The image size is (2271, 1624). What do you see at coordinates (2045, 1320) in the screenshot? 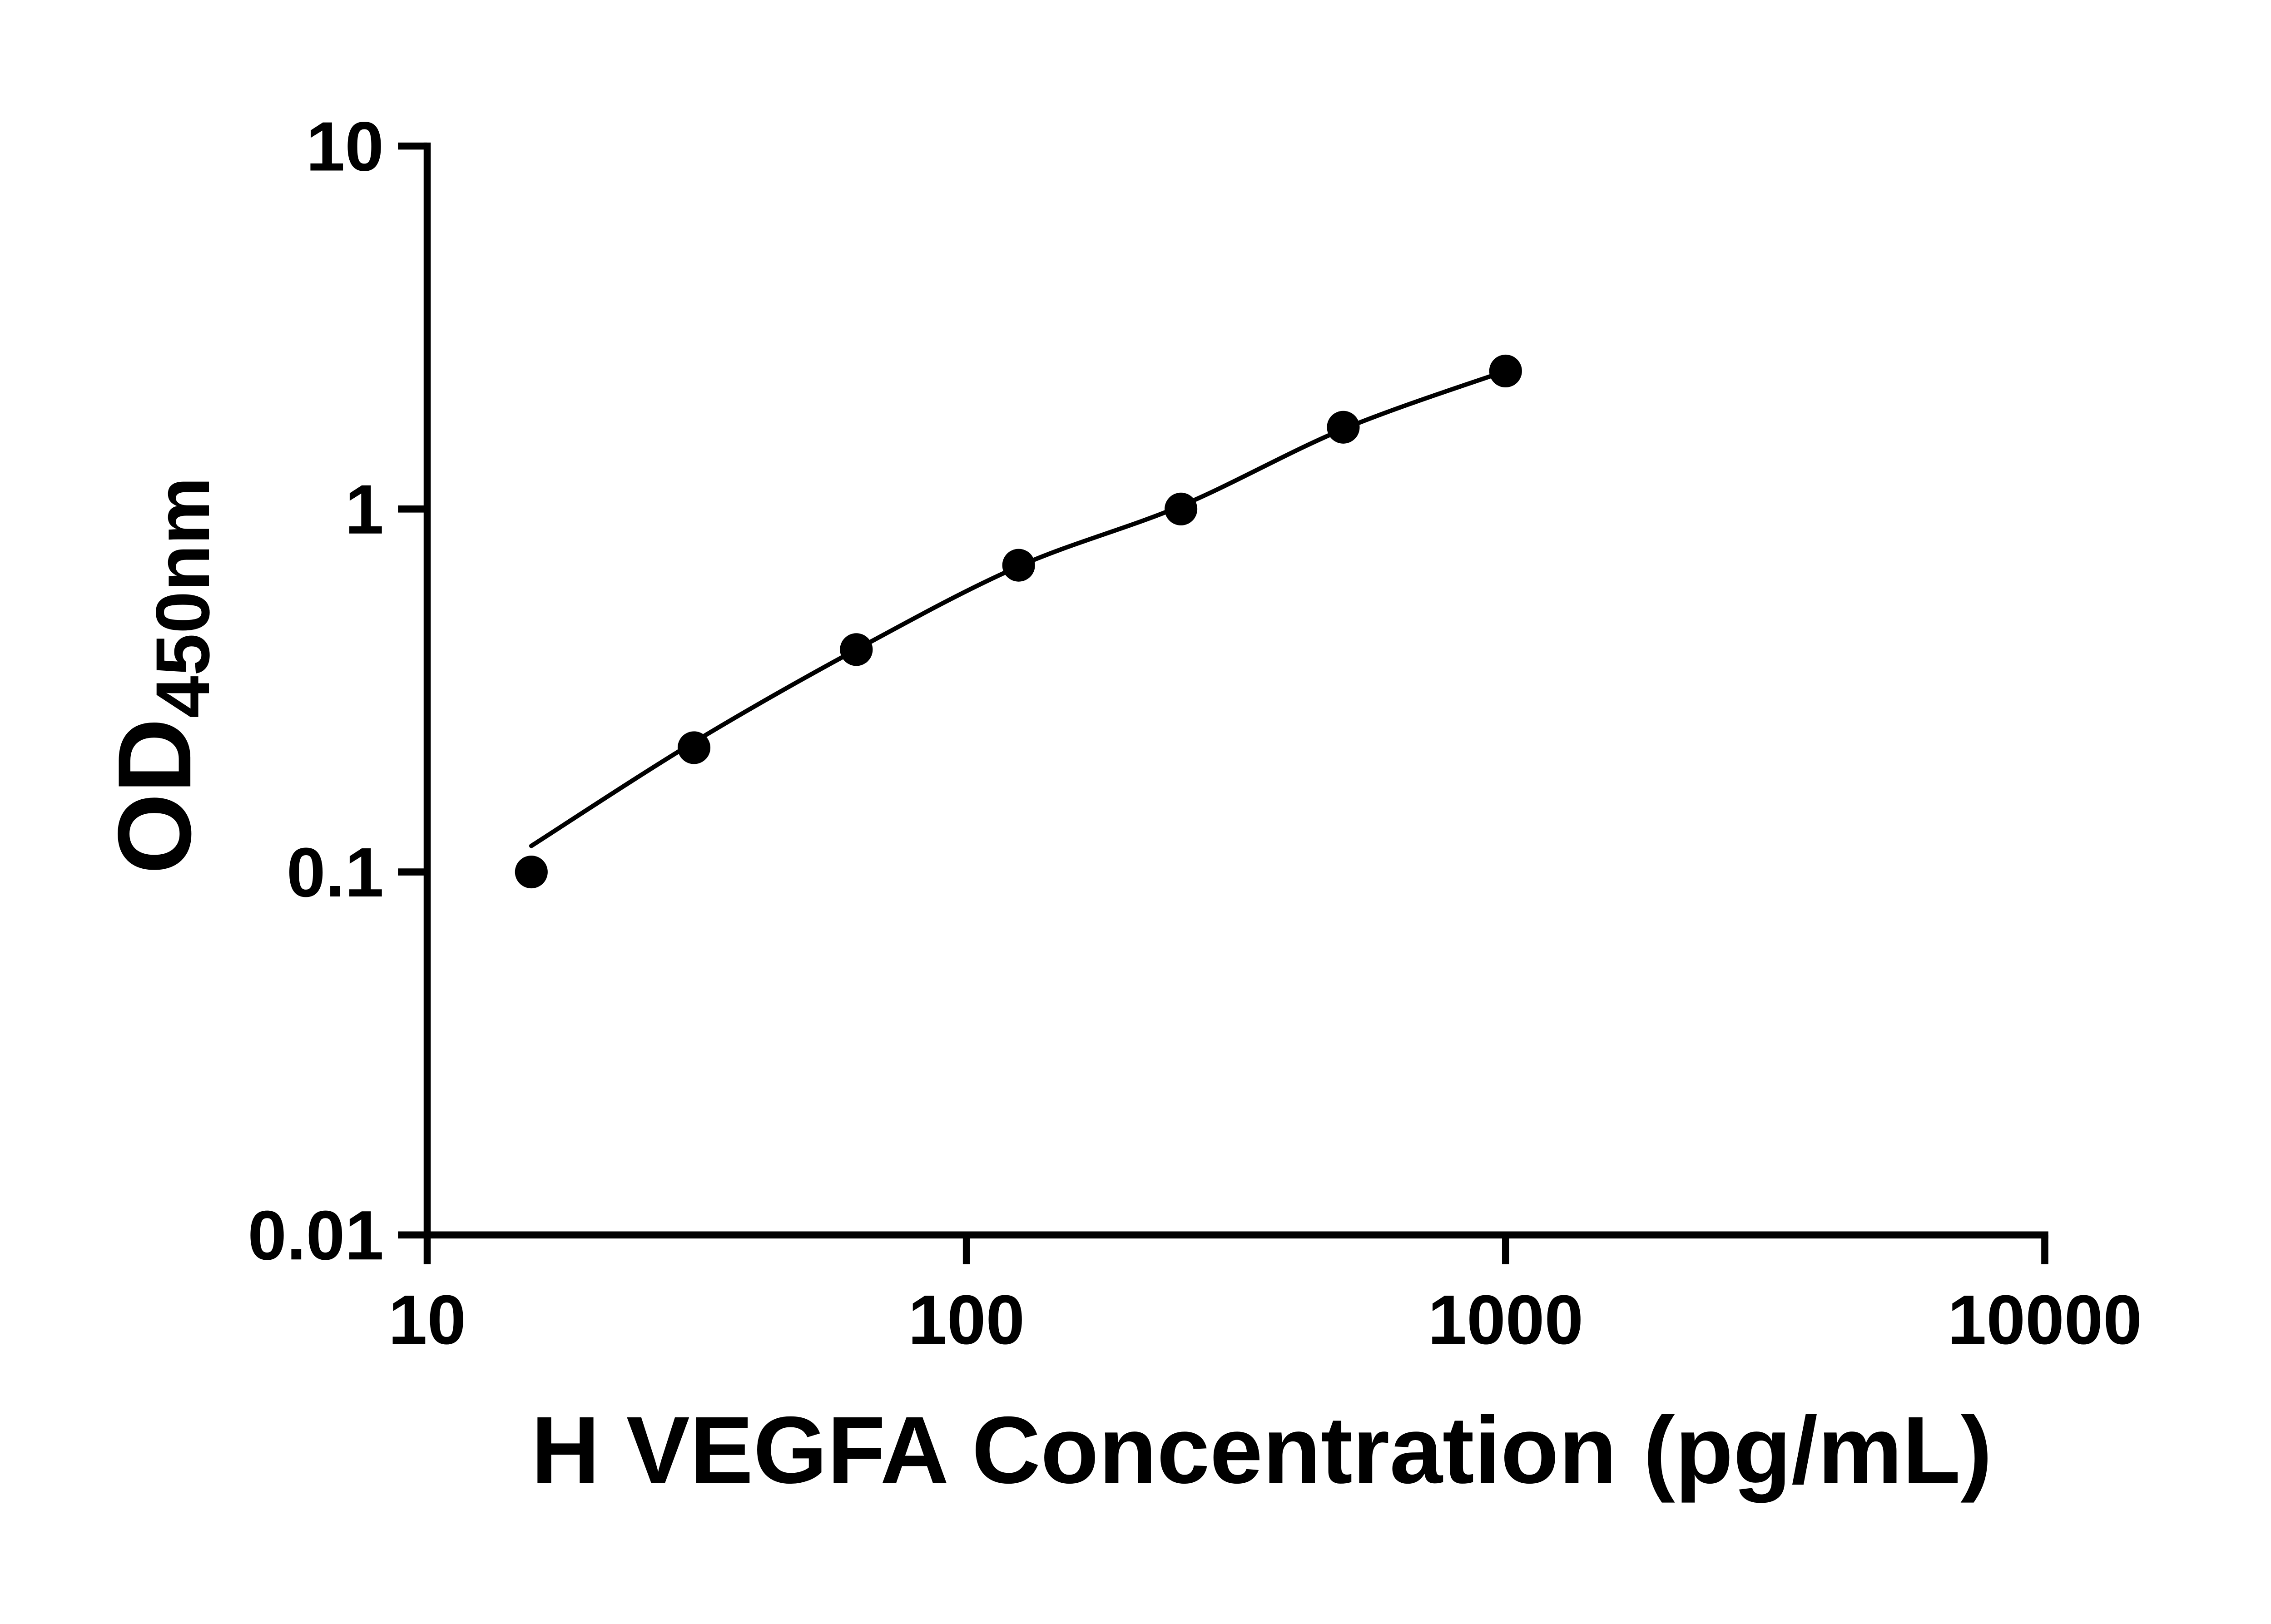
I see `x-tick-label: 10000` at bounding box center [2045, 1320].